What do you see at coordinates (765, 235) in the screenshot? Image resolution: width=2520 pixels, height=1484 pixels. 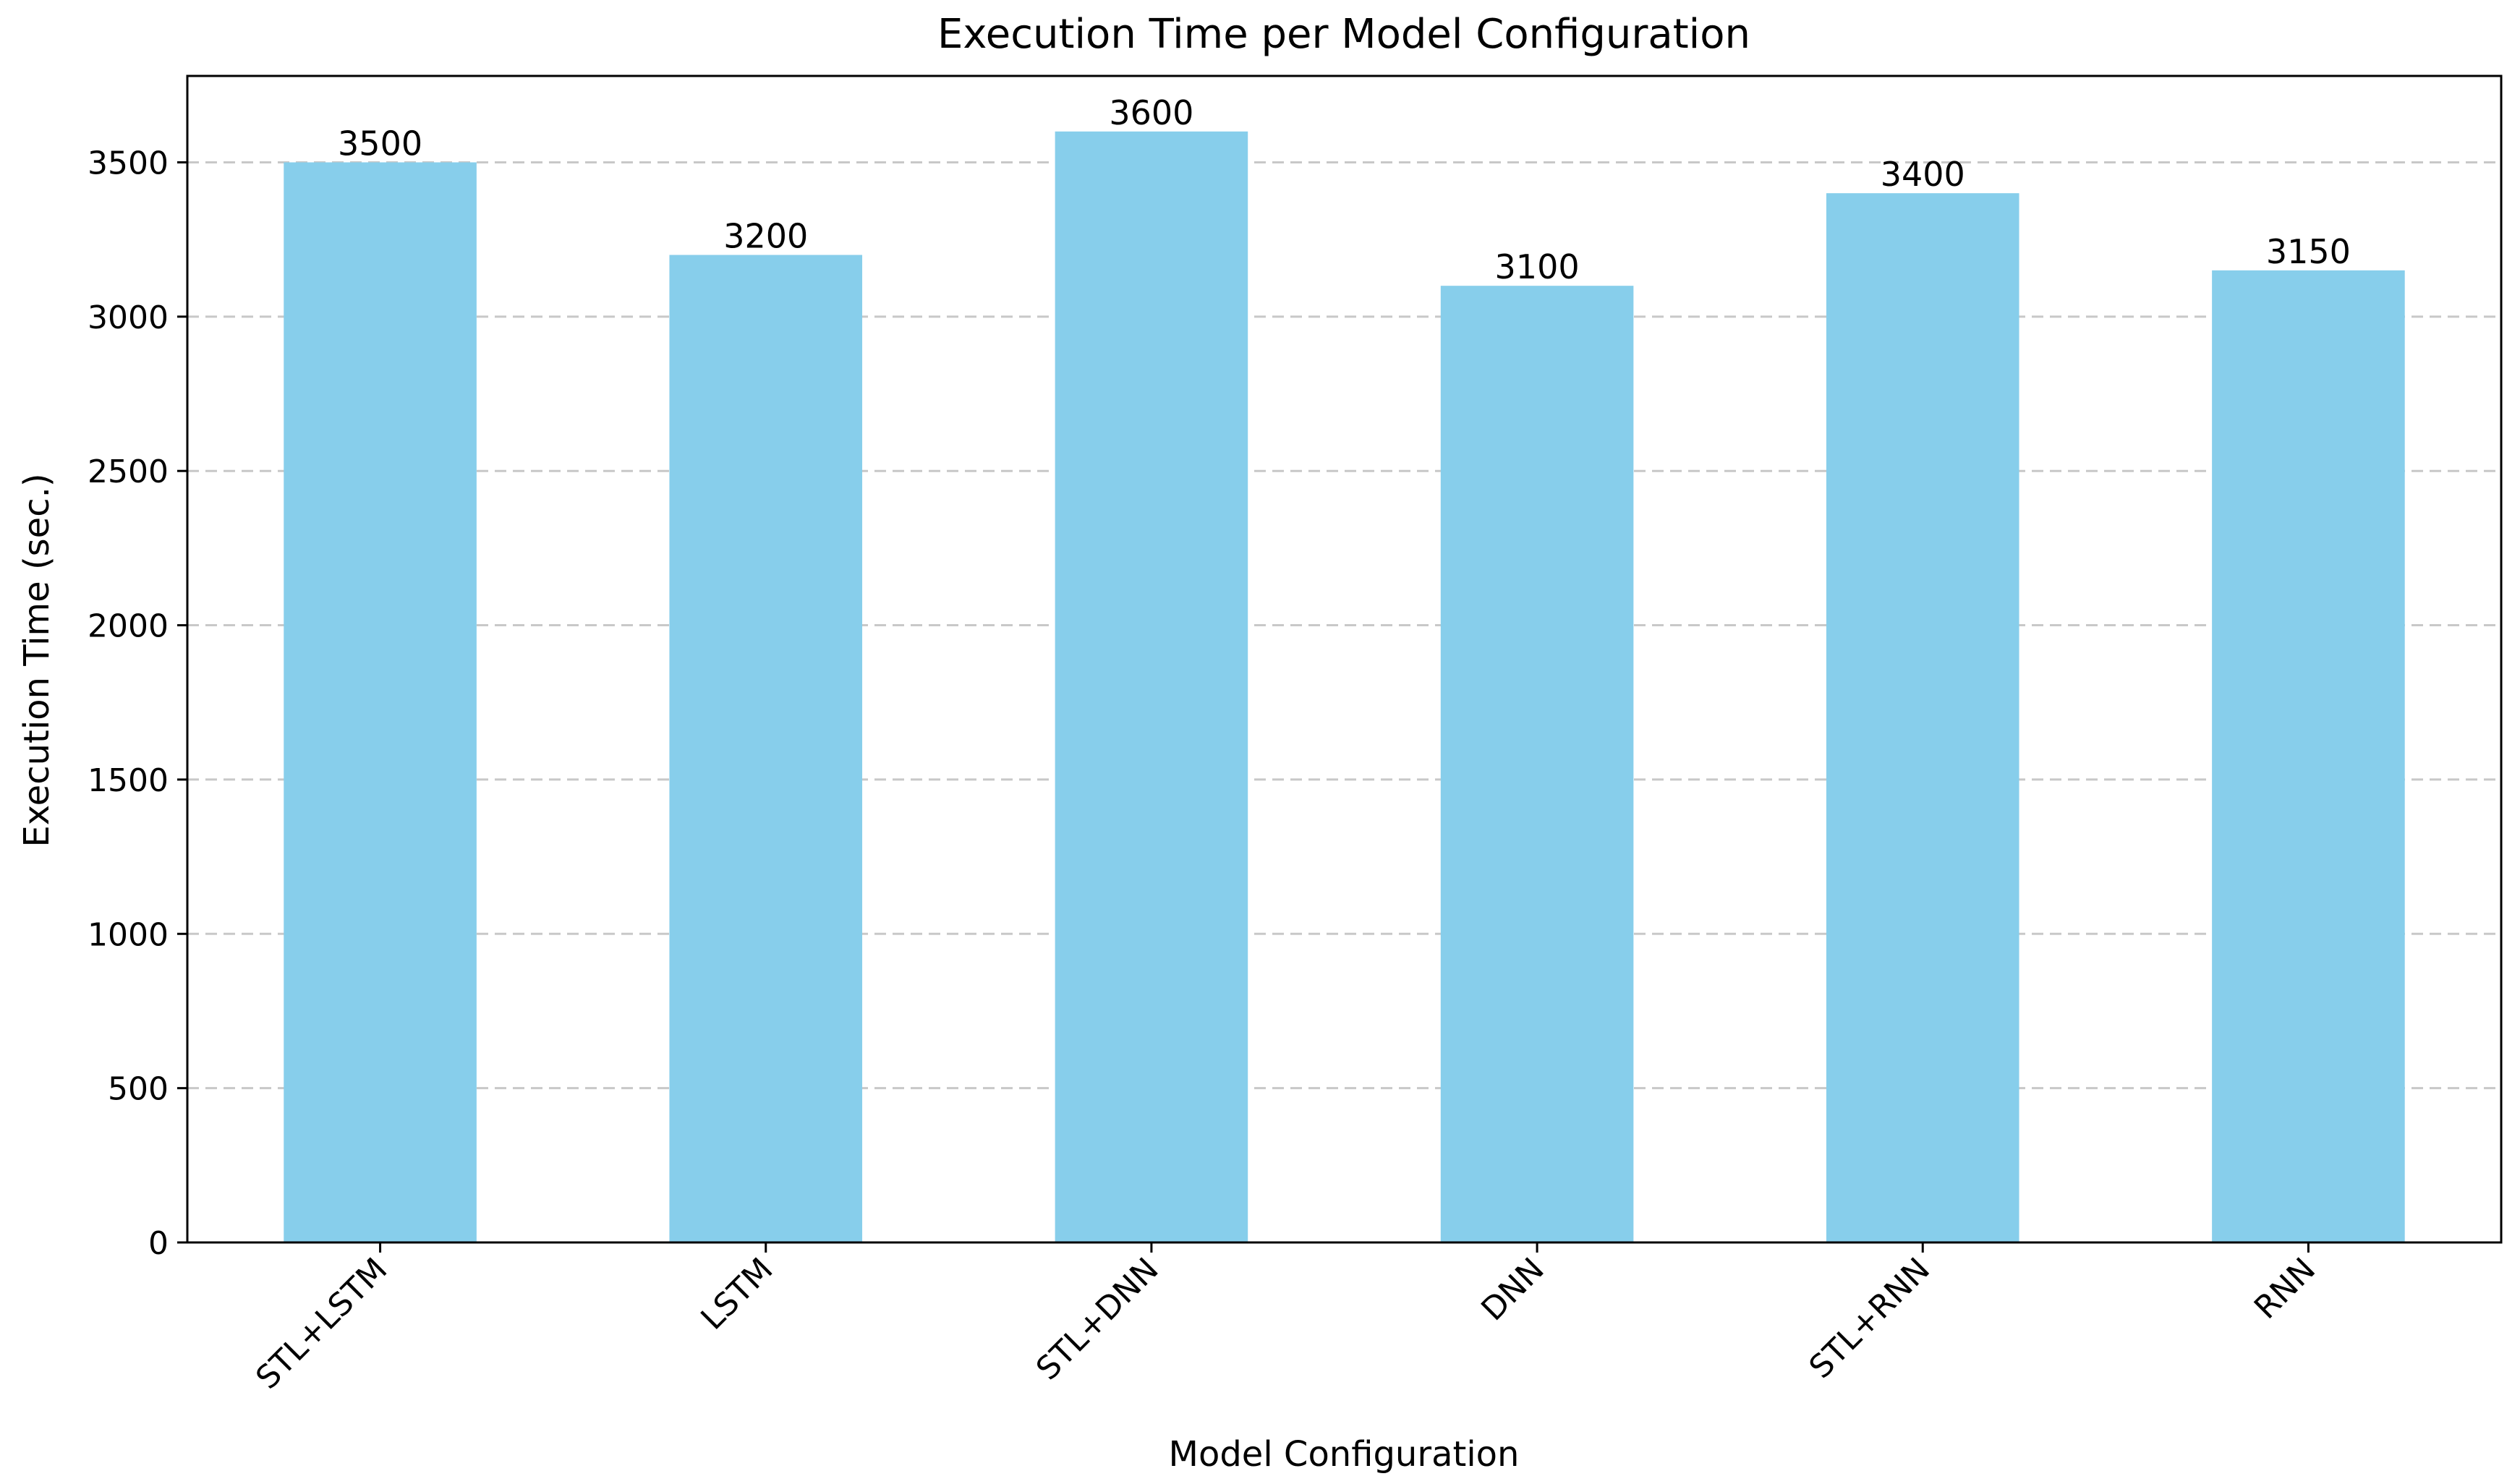 I see `bar-value-label: 3200` at bounding box center [765, 235].